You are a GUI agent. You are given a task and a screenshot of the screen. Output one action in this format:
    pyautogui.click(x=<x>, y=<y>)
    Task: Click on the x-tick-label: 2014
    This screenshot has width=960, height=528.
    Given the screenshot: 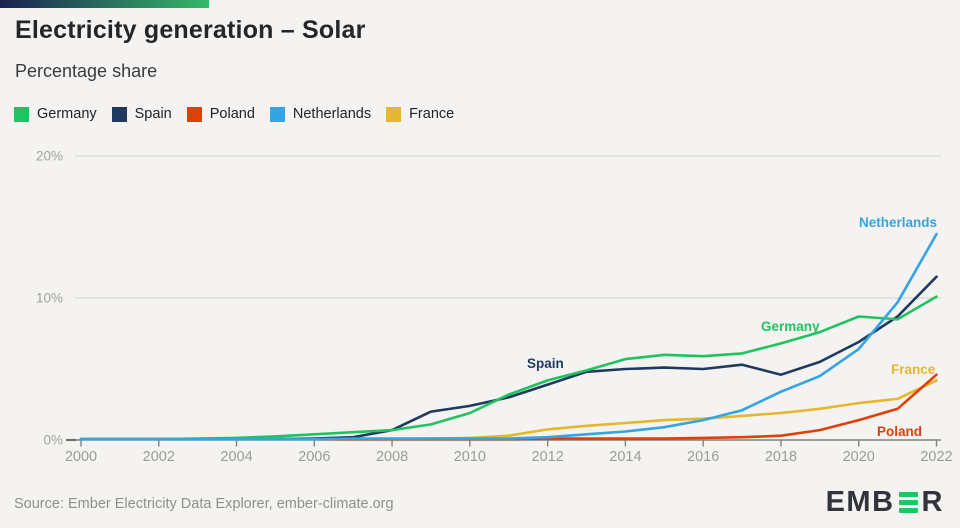 What is the action you would take?
    pyautogui.click(x=625, y=457)
    